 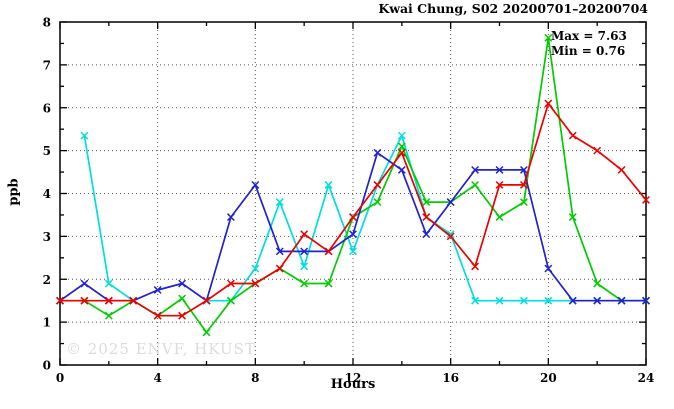 What do you see at coordinates (47, 65) in the screenshot?
I see `svg-text: 7` at bounding box center [47, 65].